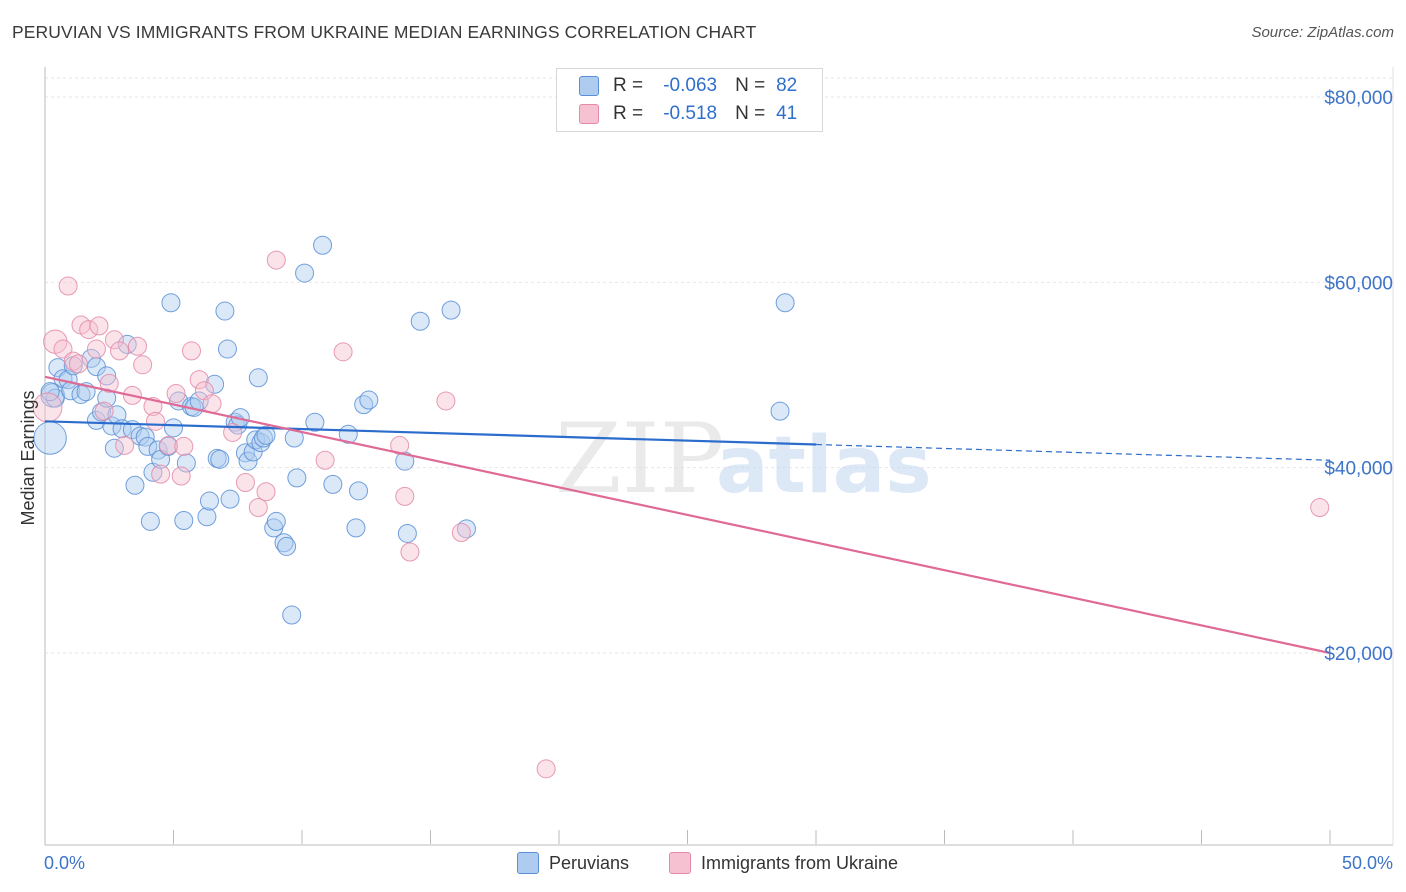 The height and width of the screenshot is (892, 1406). I want to click on peruvian-trendline, so click(430, 433).